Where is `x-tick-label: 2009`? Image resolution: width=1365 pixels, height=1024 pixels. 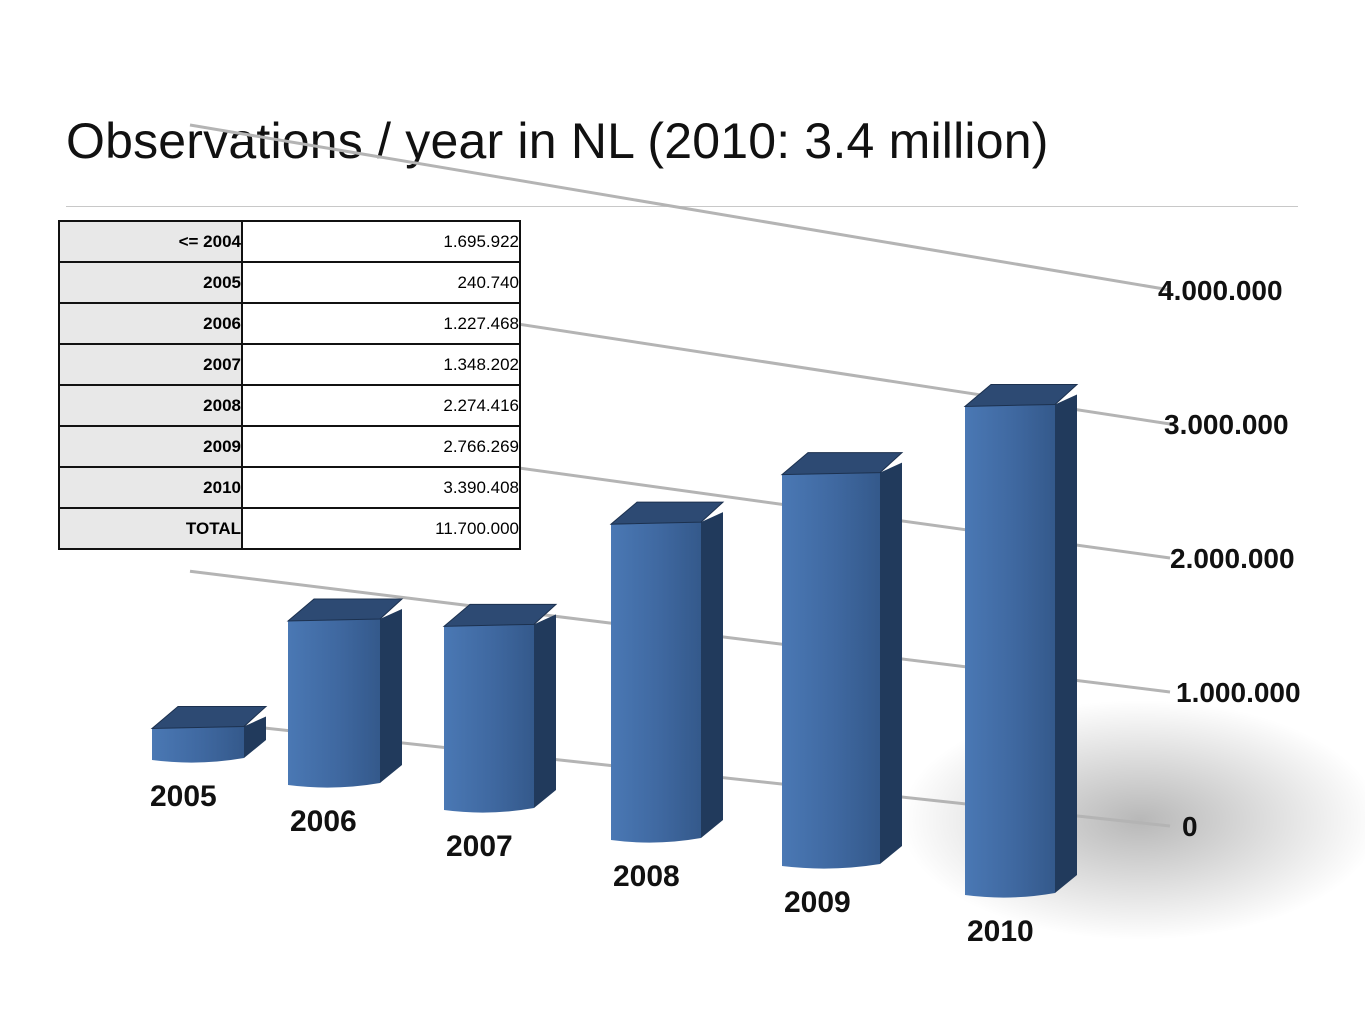
x-tick-label: 2009 is located at coordinates (817, 902).